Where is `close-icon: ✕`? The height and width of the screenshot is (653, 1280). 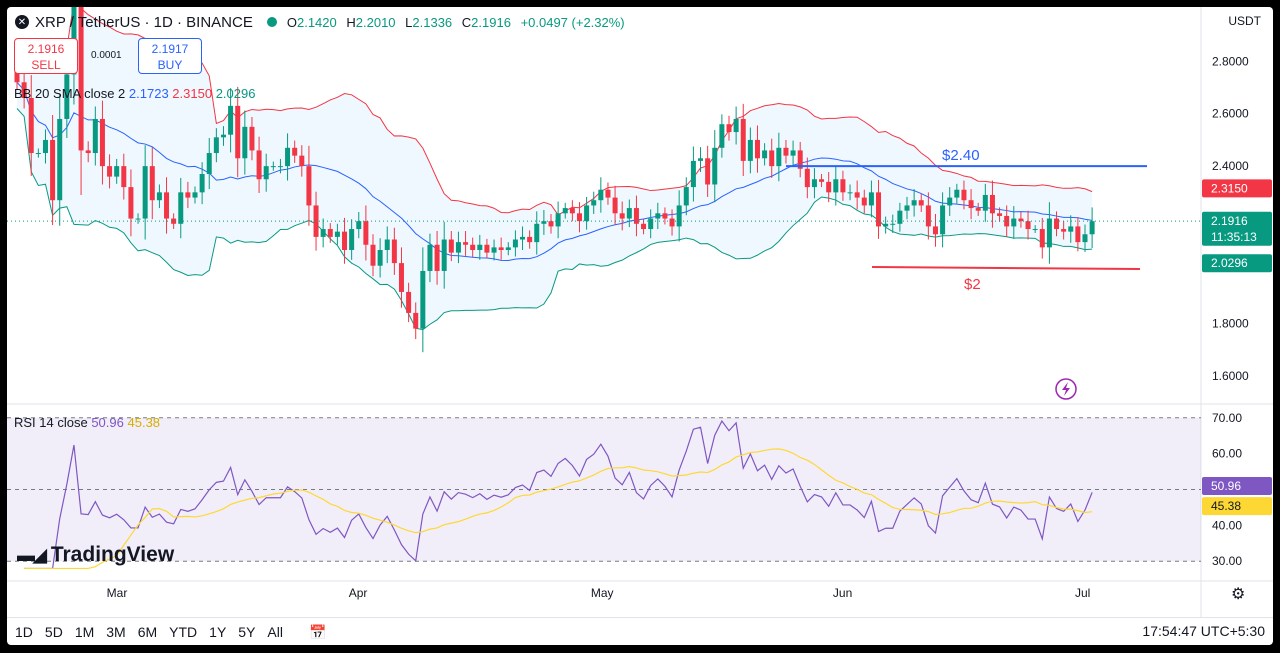 close-icon: ✕ is located at coordinates (22, 22).